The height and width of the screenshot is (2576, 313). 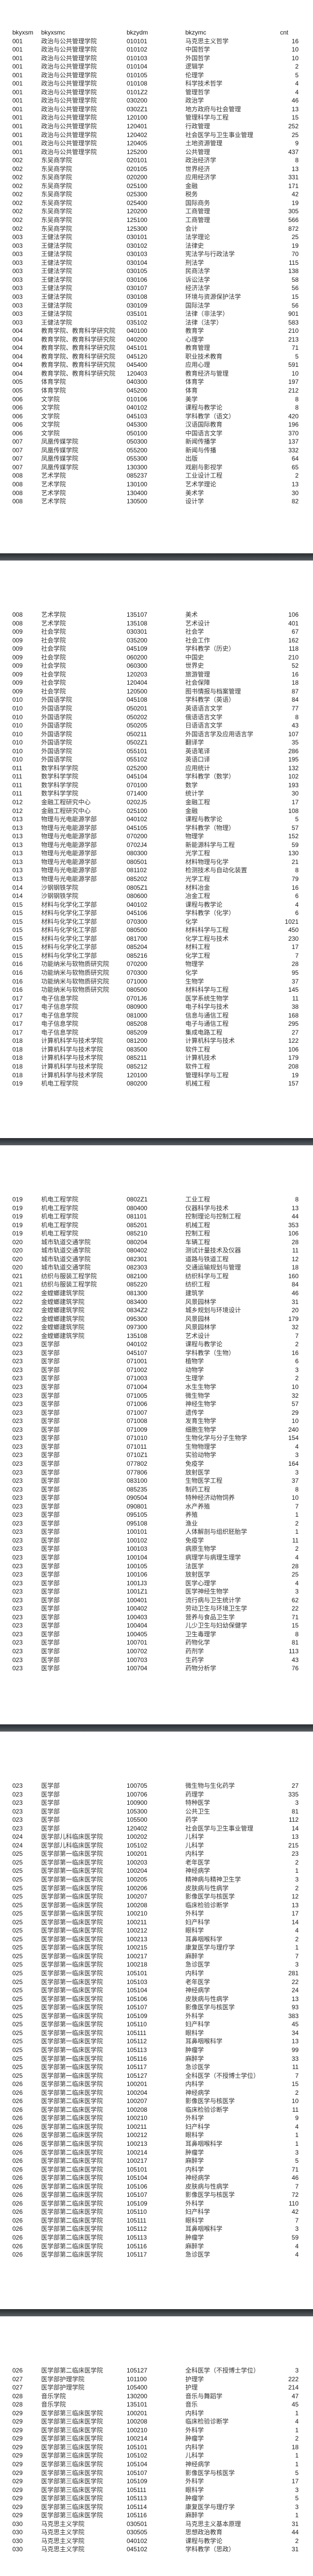 I want to click on cell-bkzydm: 135108, so click(x=137, y=1336).